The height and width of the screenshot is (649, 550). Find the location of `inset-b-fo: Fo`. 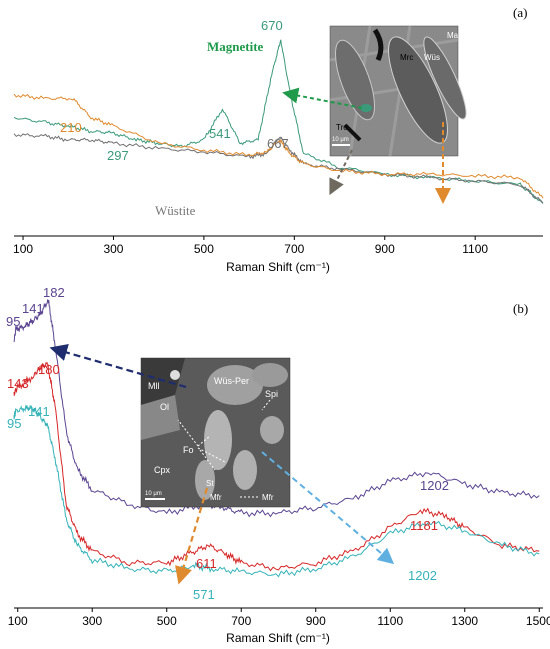

inset-b-fo: Fo is located at coordinates (188, 450).